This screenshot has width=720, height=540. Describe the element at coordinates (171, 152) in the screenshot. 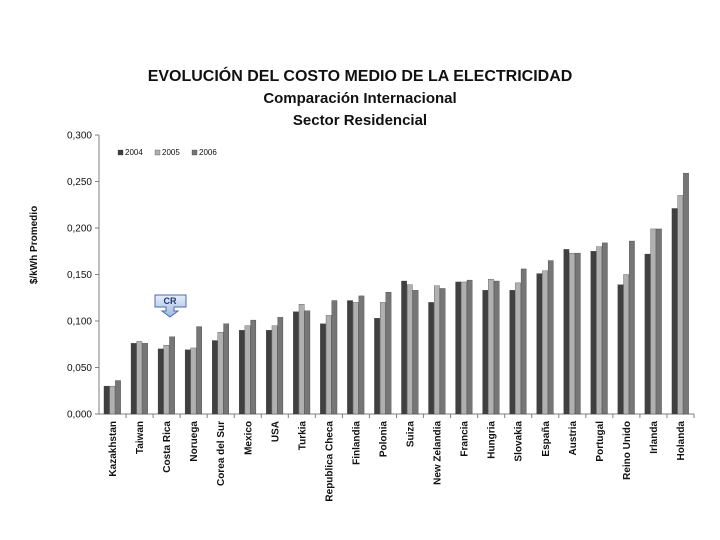

I see `legend-label-2005: 2005` at that location.